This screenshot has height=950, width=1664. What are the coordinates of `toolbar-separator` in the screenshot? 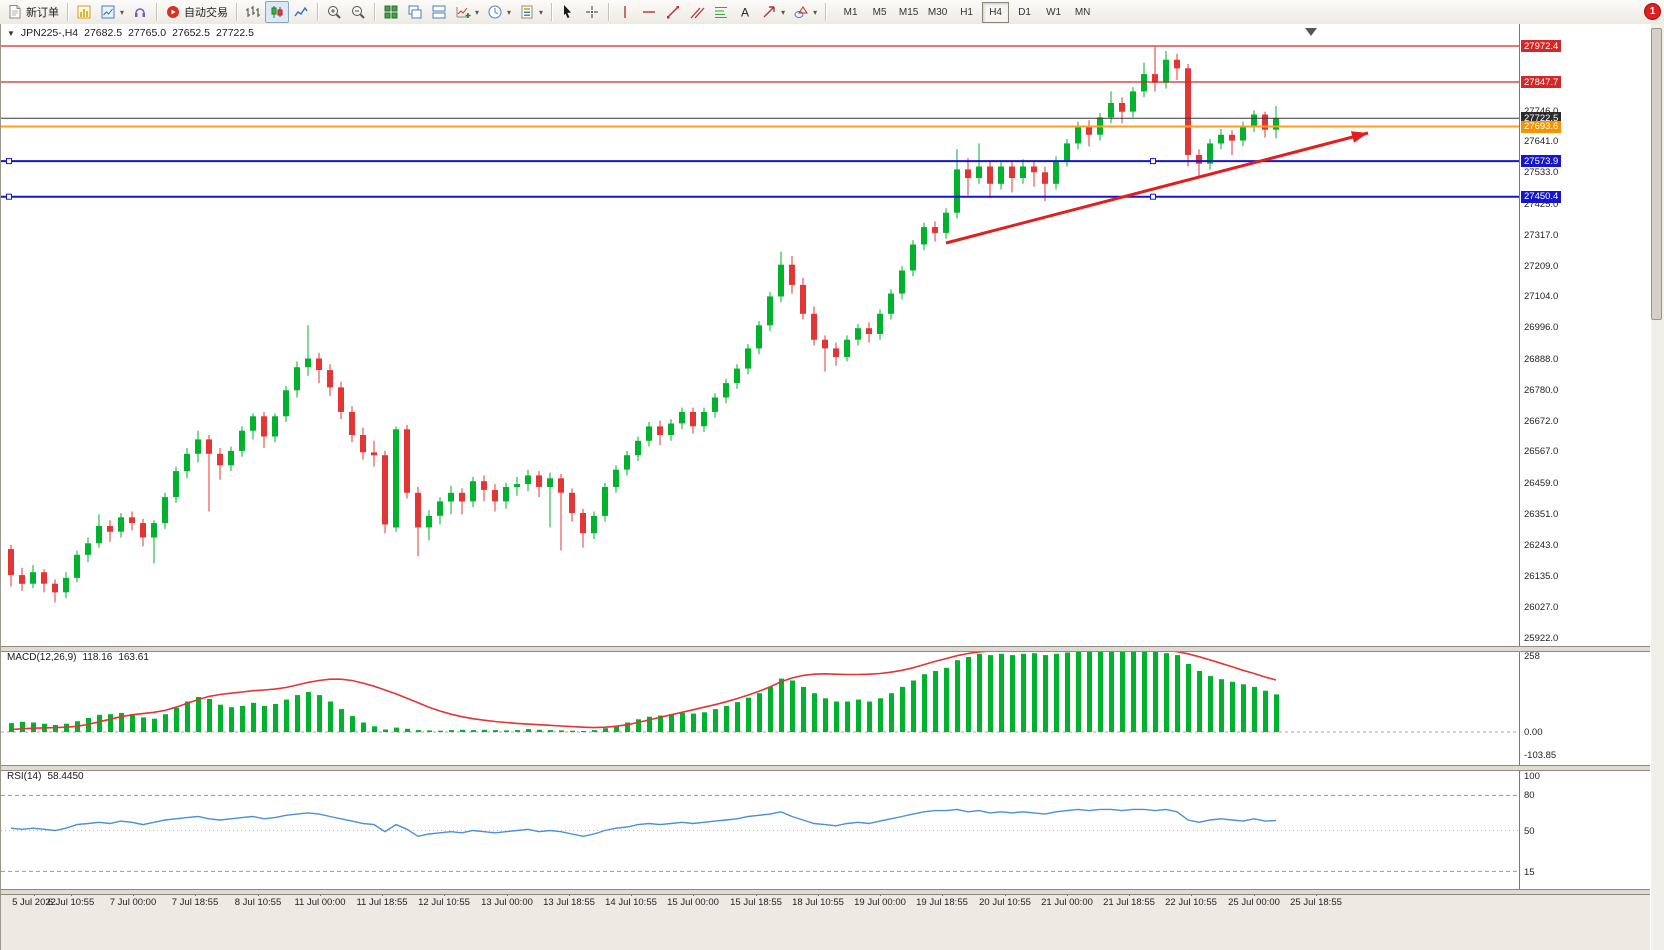 It's located at (375, 12).